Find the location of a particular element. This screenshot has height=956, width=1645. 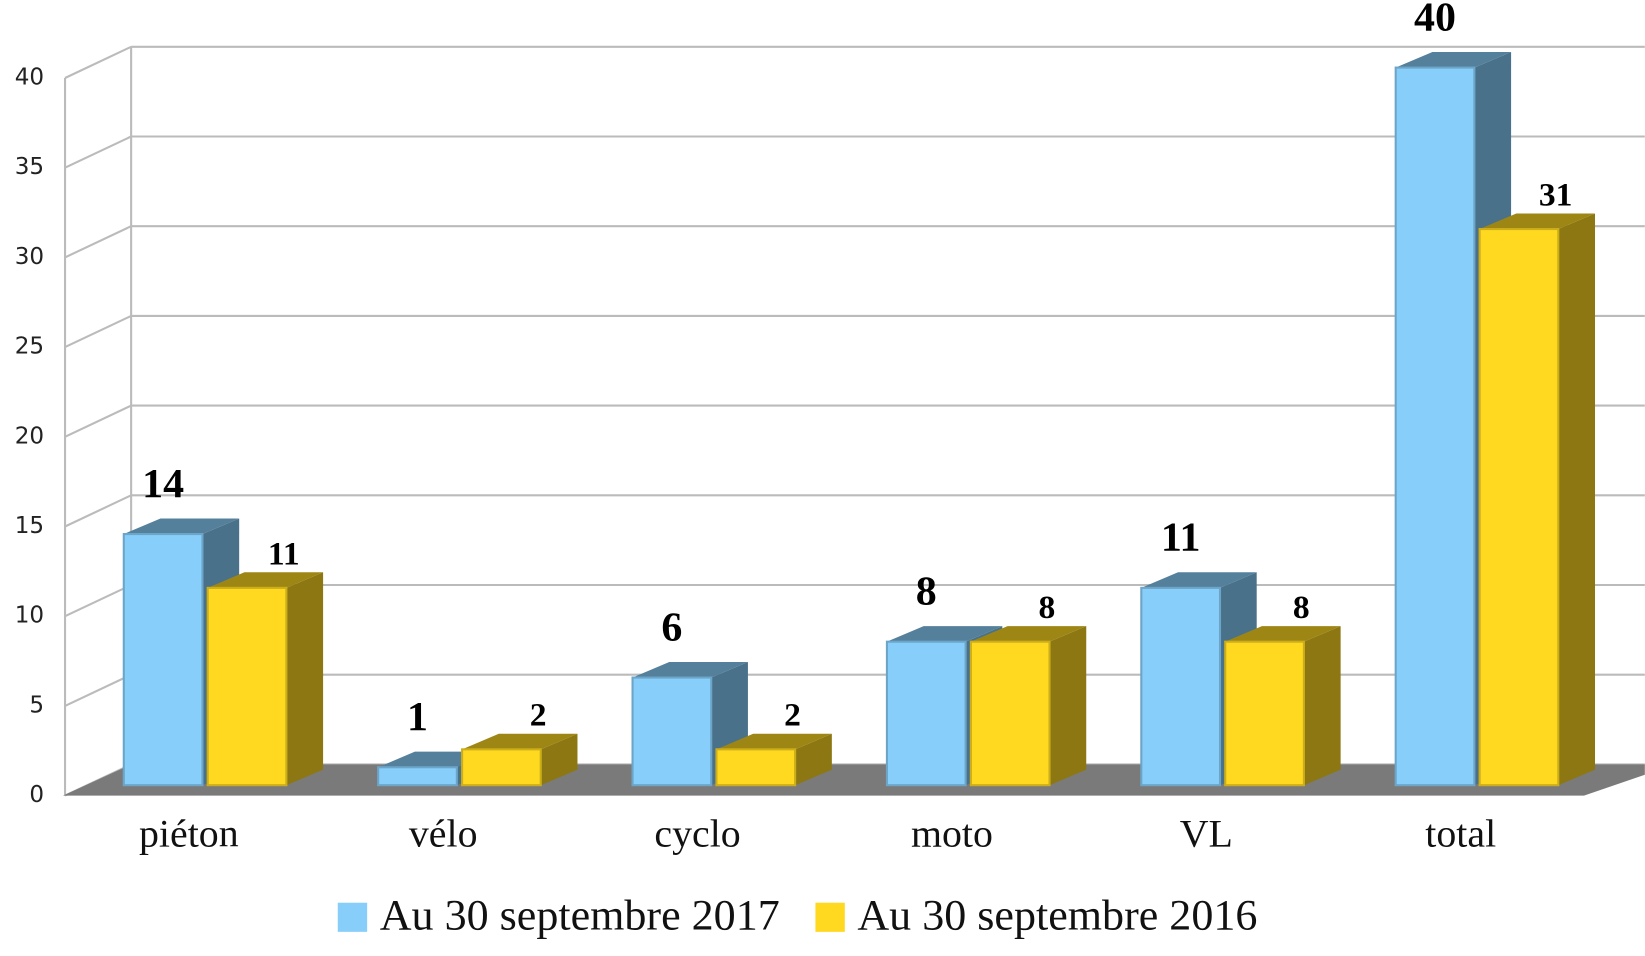

y-tick-label: 10 is located at coordinates (29, 616).